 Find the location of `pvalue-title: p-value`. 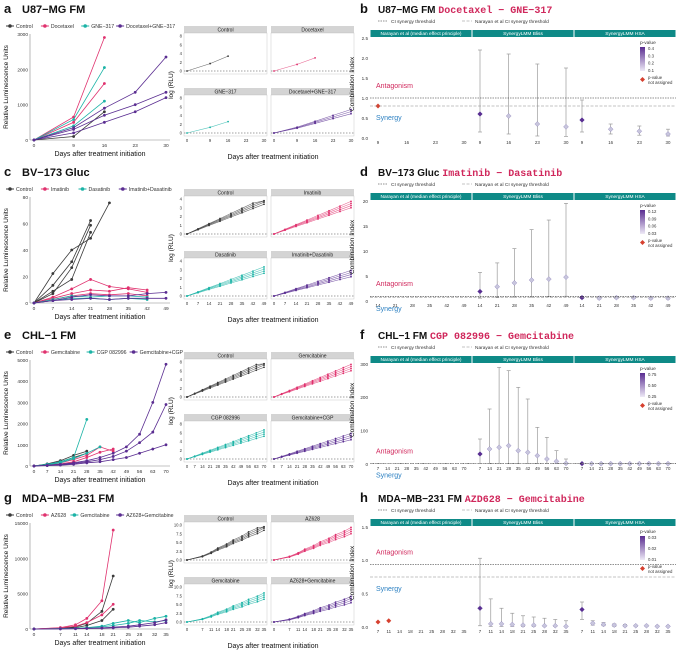

pvalue-title: p-value is located at coordinates (648, 532).